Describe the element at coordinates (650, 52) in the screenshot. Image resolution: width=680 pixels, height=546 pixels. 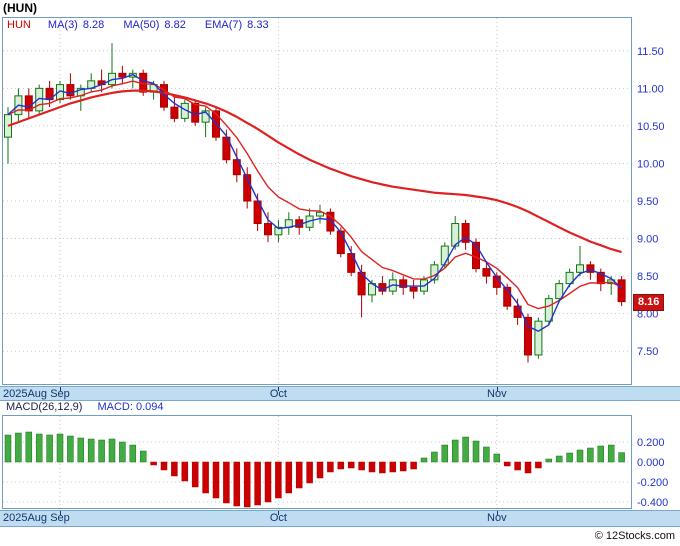
I see `svg-text: 11.50` at that location.